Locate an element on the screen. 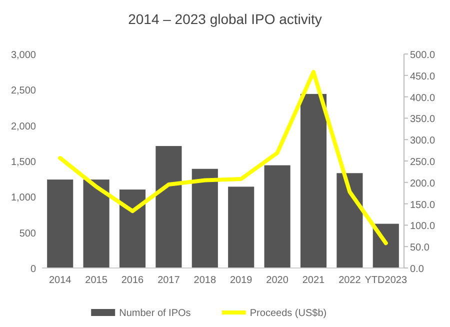  y2-tick-label: 150.0 is located at coordinates (423, 205).